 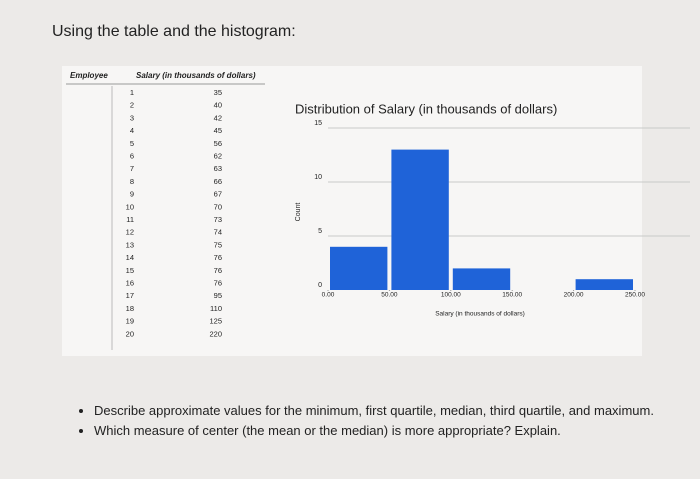 What do you see at coordinates (130, 244) in the screenshot?
I see `employee-cell: 13` at bounding box center [130, 244].